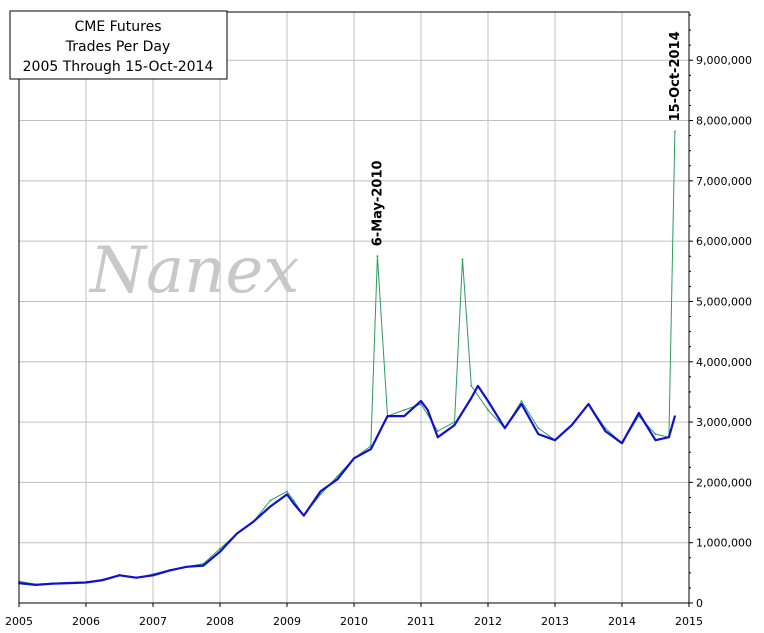  I want to click on x-tick-label: 2005, so click(19, 621).